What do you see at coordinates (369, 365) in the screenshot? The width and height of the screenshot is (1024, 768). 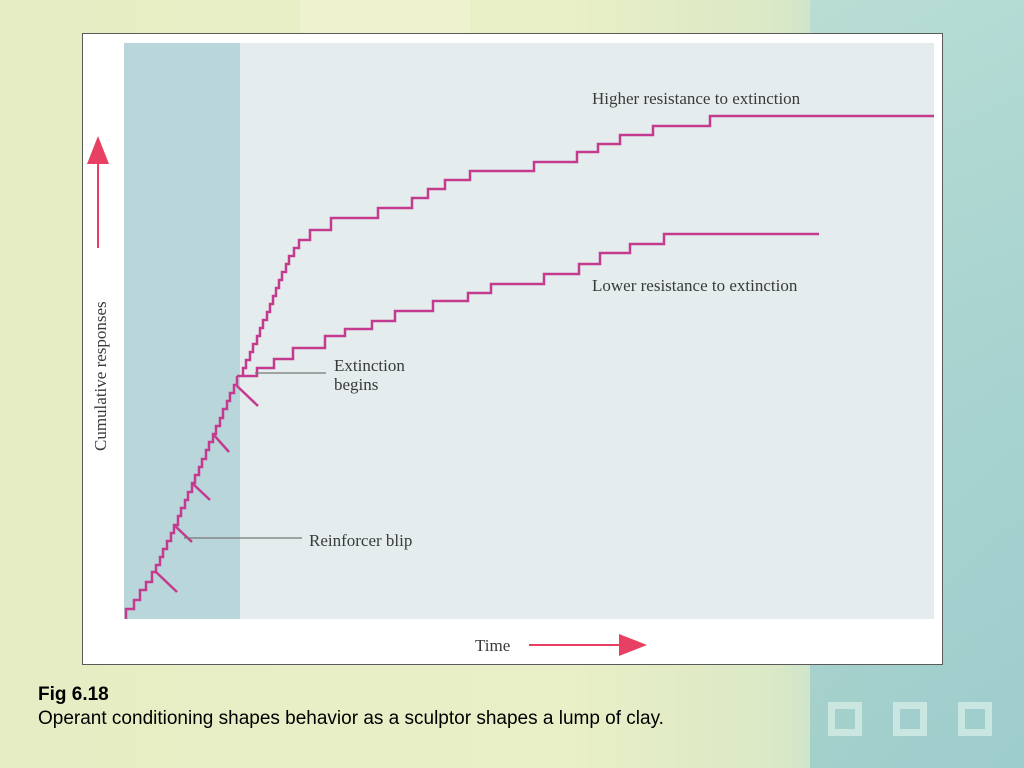 I see `extinction-label-line1: Extinction` at bounding box center [369, 365].